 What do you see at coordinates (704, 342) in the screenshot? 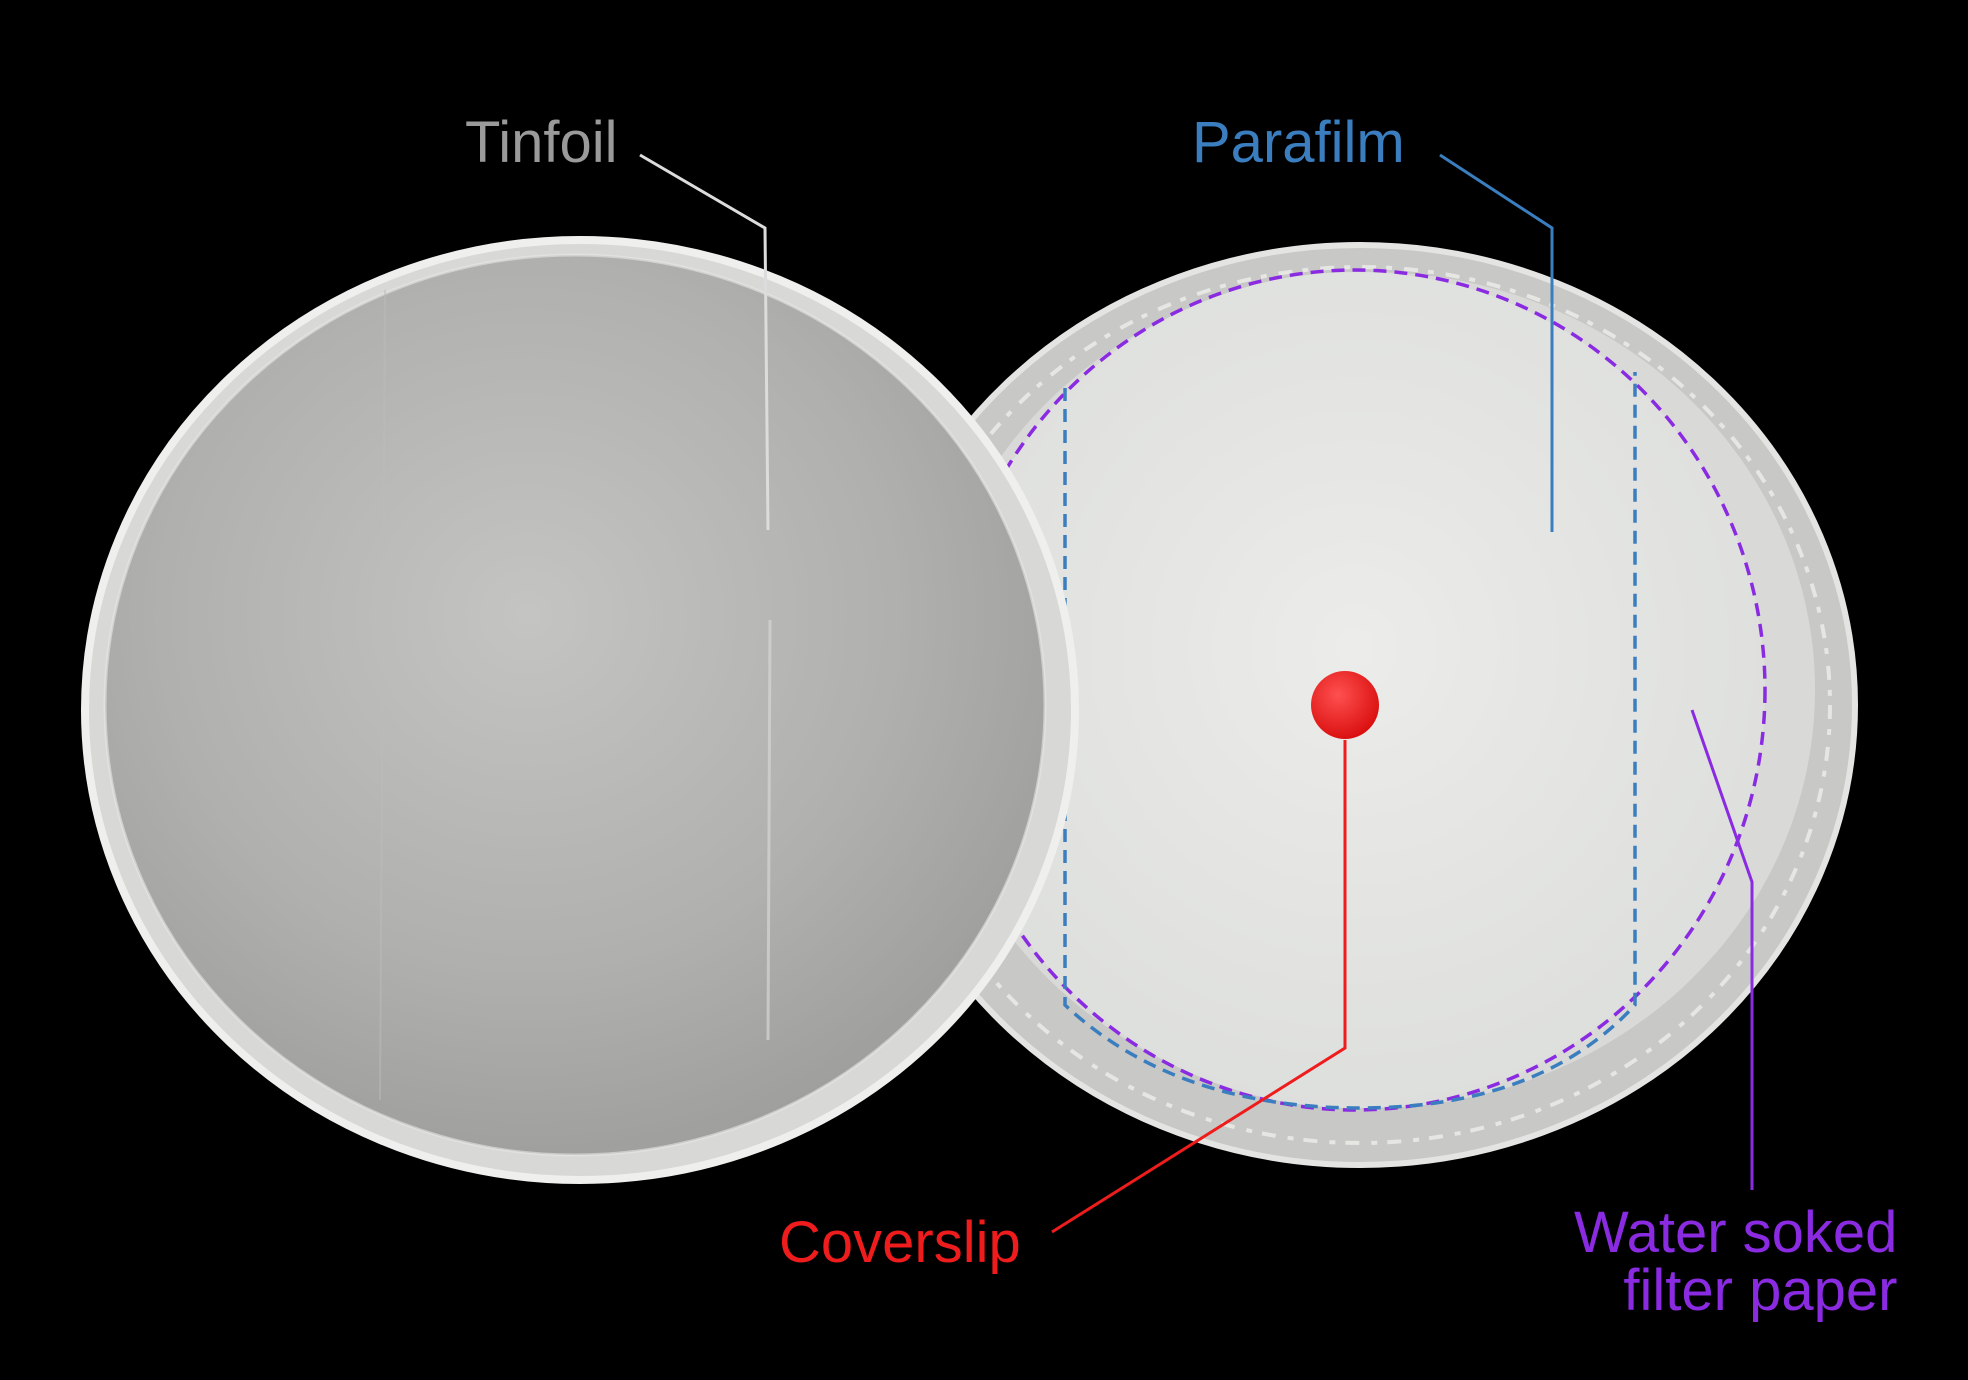
I see `tinfoil-leader-line` at bounding box center [704, 342].